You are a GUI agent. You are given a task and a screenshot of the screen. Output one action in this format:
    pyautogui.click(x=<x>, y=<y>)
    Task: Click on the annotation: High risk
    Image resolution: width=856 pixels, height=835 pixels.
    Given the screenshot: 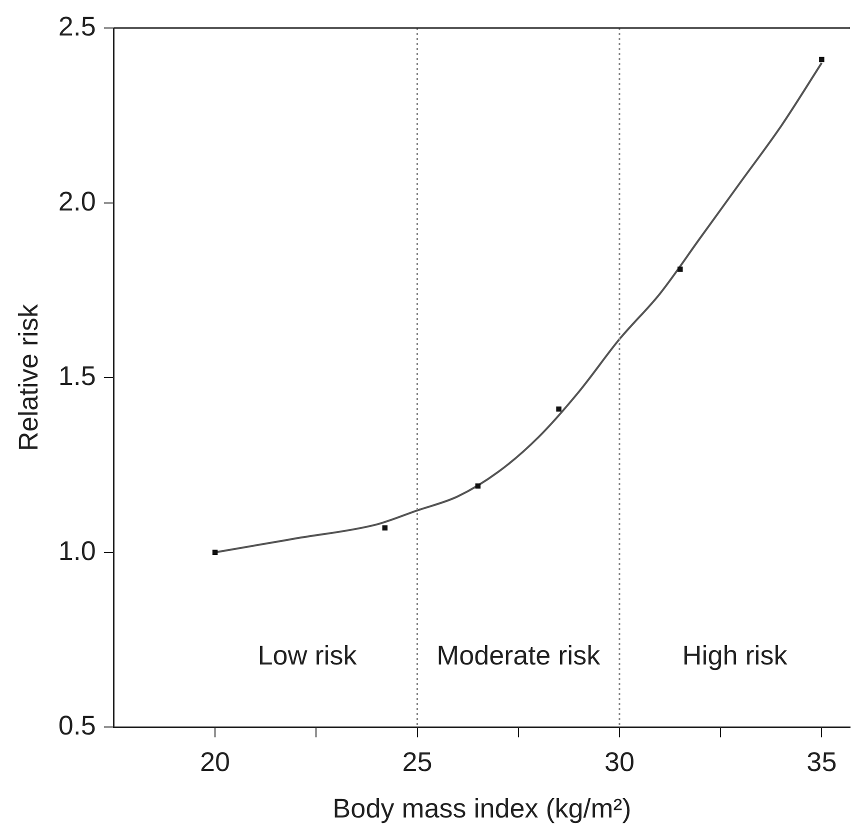 What is the action you would take?
    pyautogui.click(x=735, y=655)
    